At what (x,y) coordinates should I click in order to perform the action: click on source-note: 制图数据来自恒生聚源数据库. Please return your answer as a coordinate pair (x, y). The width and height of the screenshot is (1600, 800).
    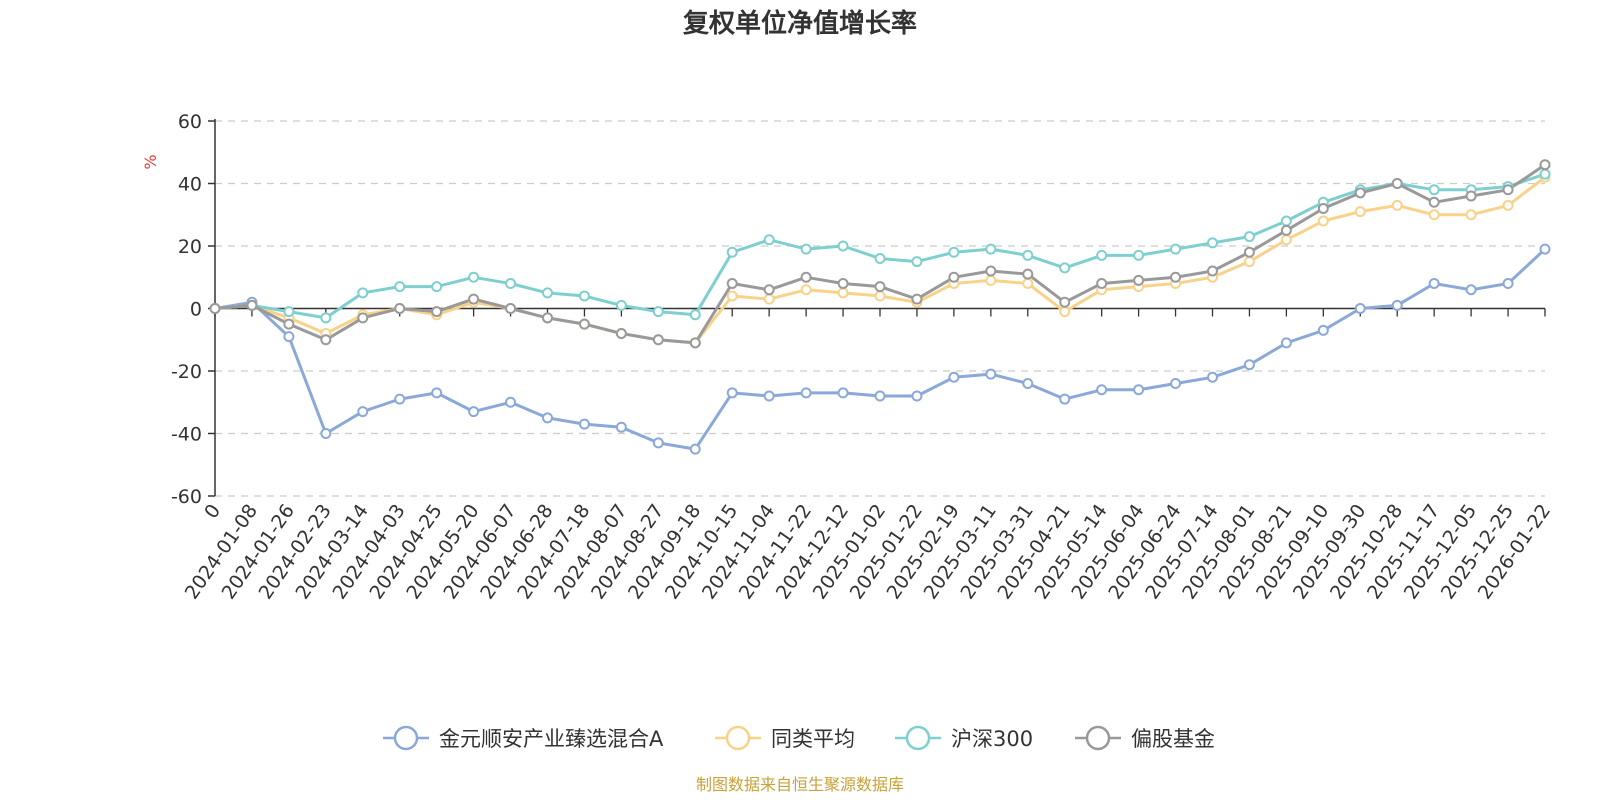
    Looking at the image, I should click on (800, 784).